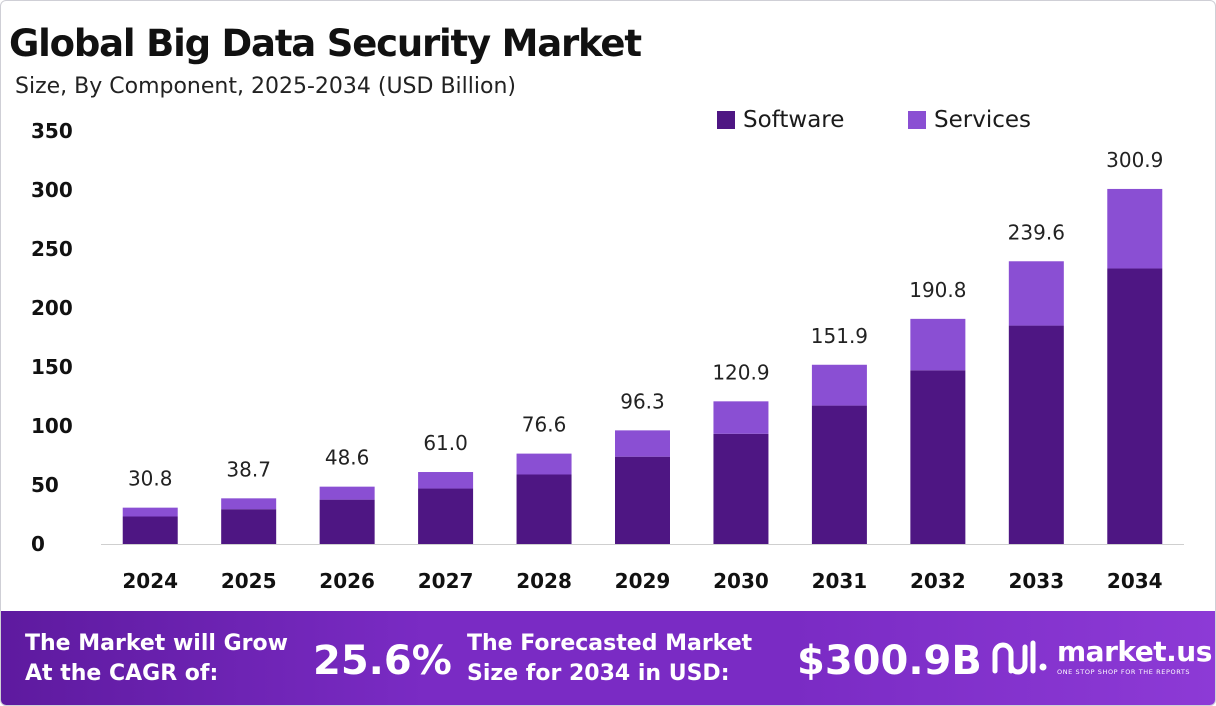 The height and width of the screenshot is (706, 1216). I want to click on x-tick-label-2026: 2026, so click(347, 581).